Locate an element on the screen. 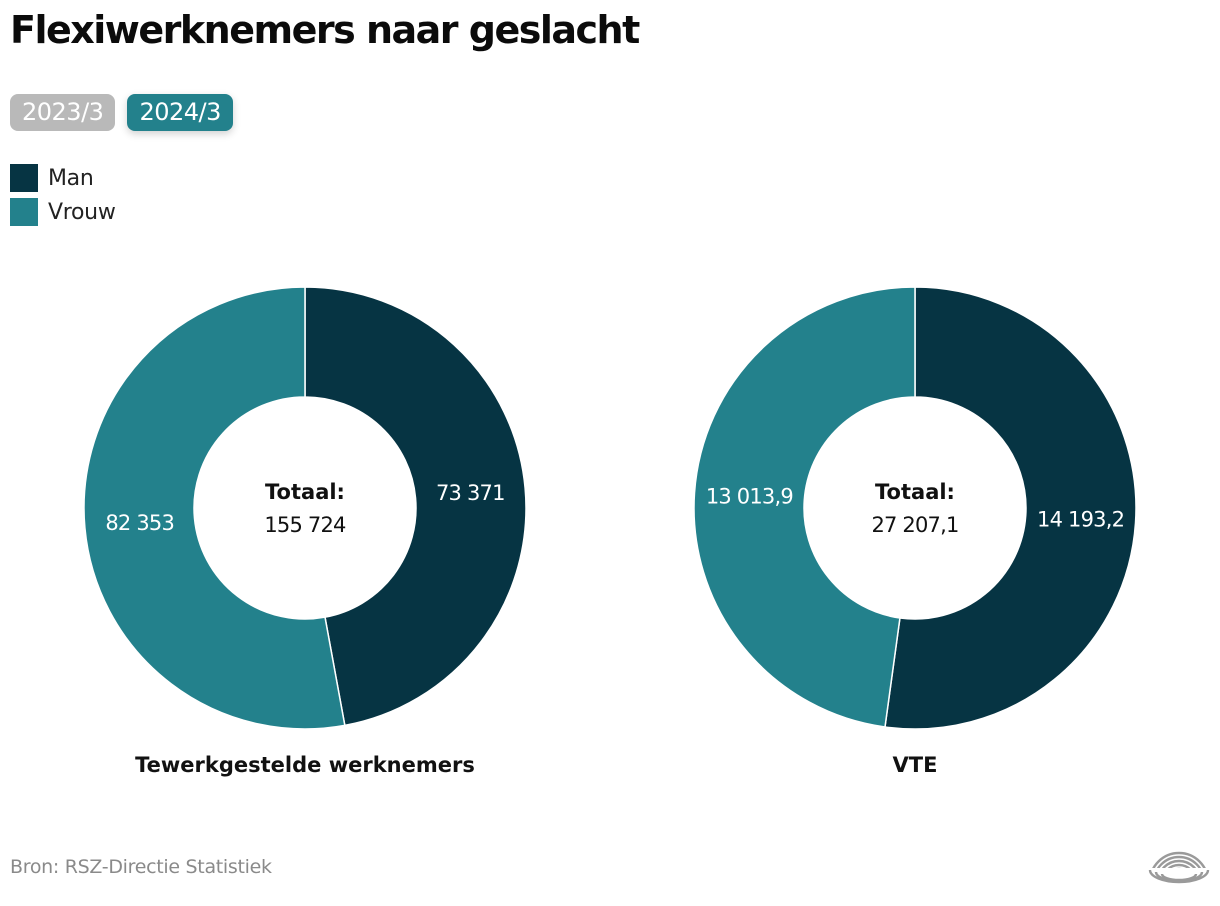 The height and width of the screenshot is (906, 1220). page-title: Flexiwerknemers naar geslacht is located at coordinates (325, 30).